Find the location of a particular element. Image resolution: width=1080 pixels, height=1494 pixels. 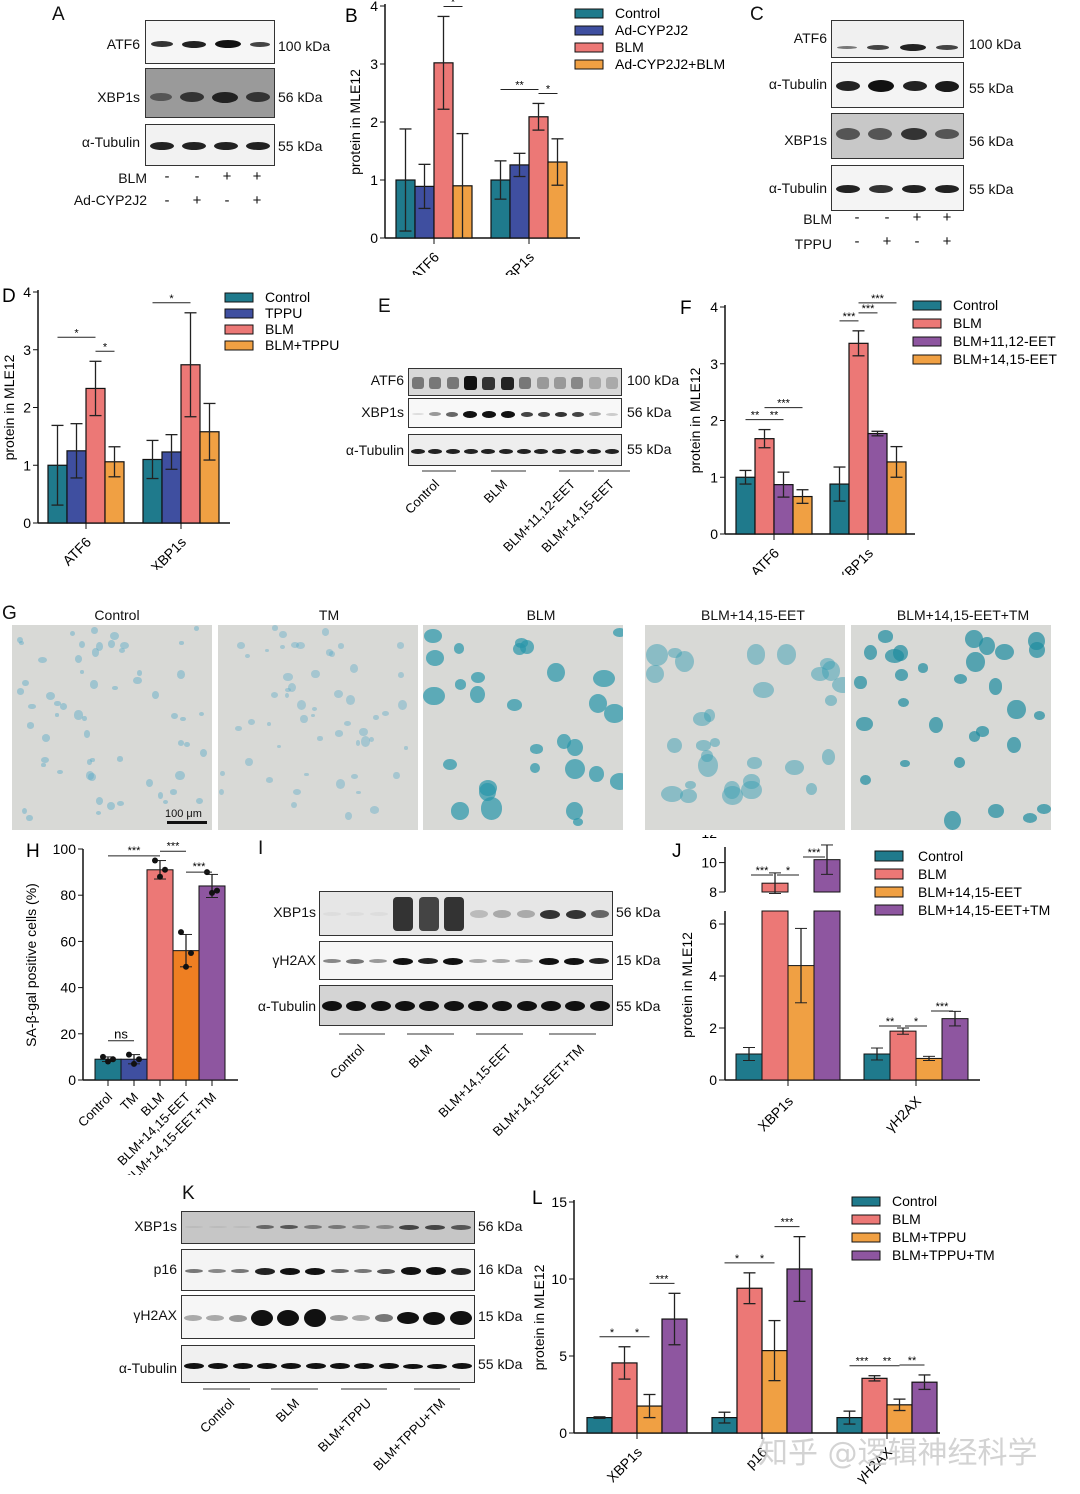

svg-text: protein in MLE12 is located at coordinates (355, 122).